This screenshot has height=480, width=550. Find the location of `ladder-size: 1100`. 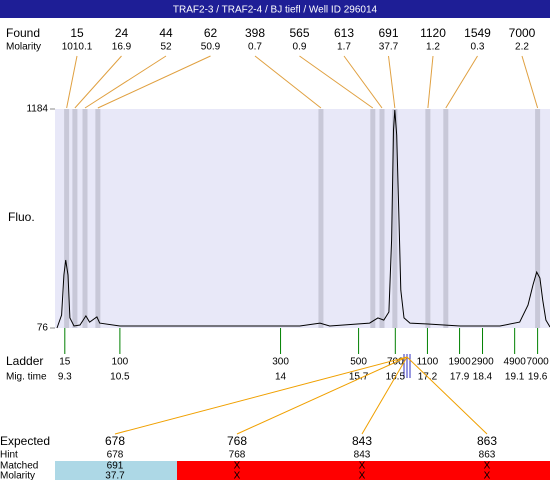

ladder-size: 1100 is located at coordinates (428, 362).